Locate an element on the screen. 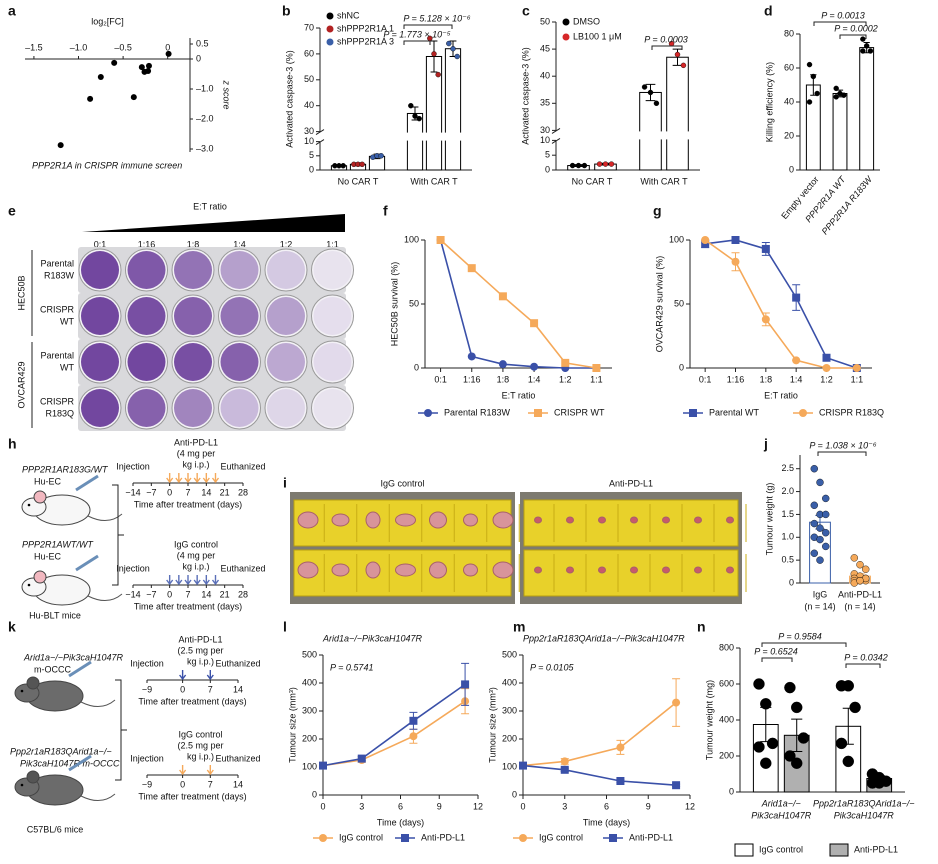  treatment-label: kg i.p.) is located at coordinates (200, 661).